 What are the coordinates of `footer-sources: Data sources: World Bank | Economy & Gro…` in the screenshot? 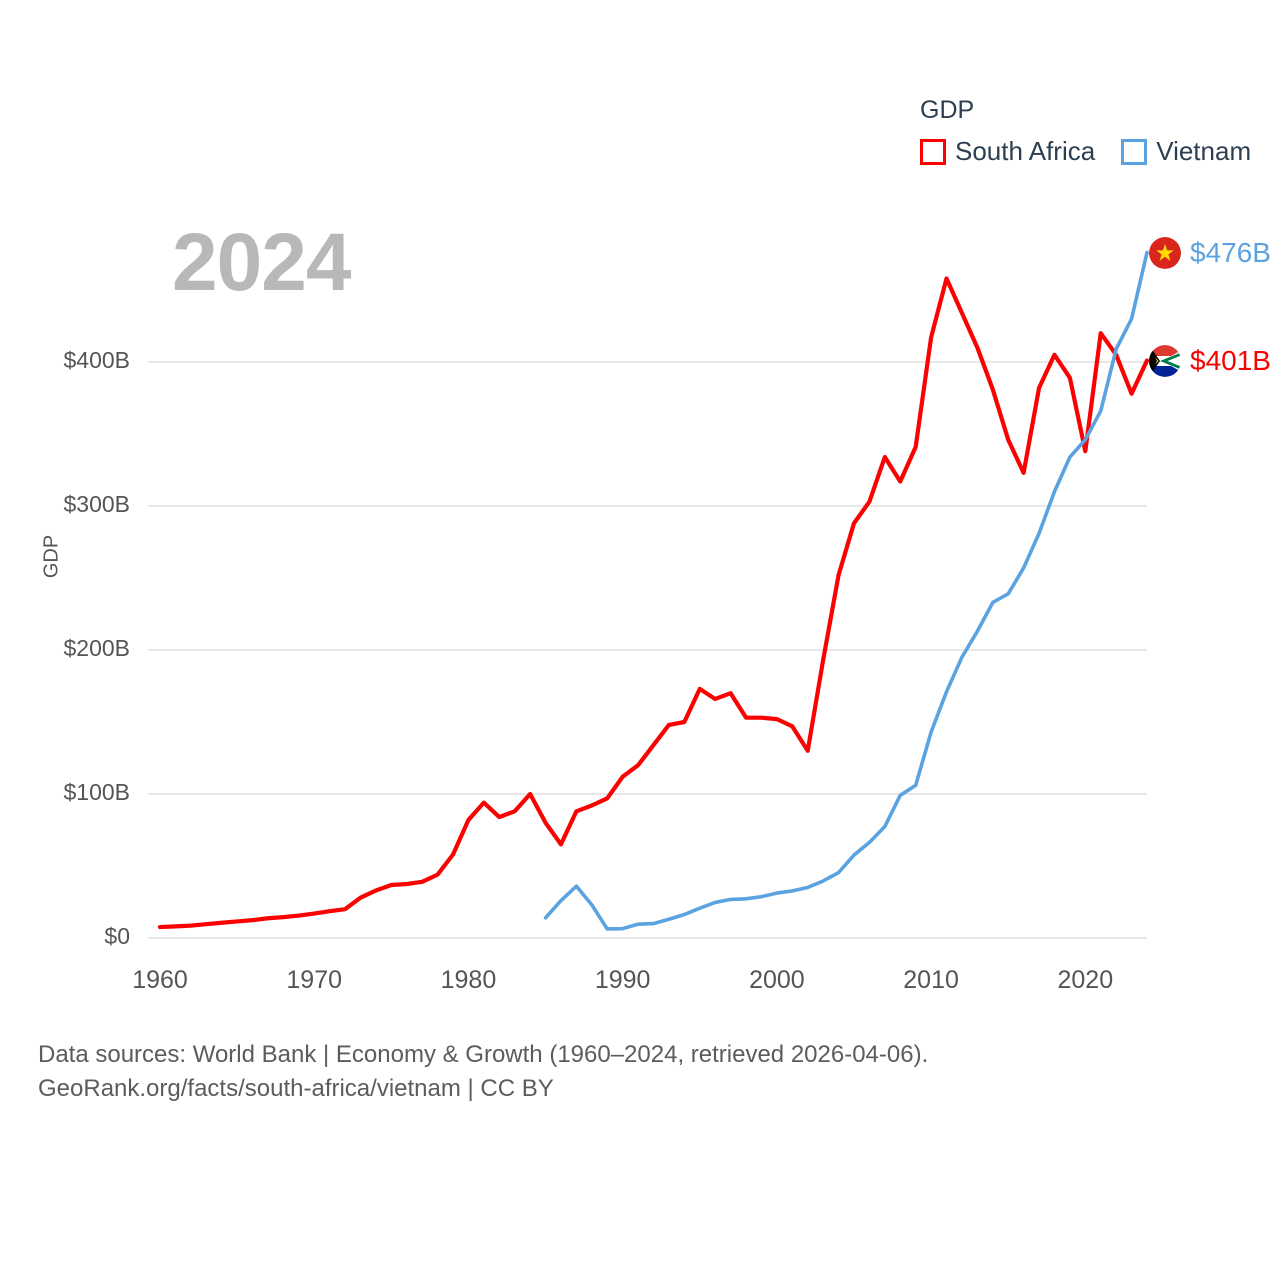 It's located at (638, 1072).